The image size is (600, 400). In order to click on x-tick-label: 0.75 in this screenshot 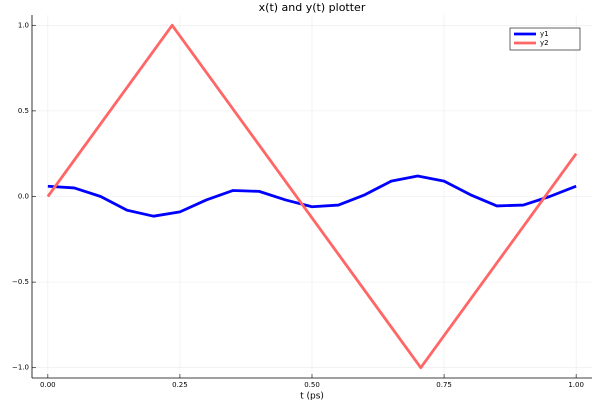, I will do `click(444, 385)`.